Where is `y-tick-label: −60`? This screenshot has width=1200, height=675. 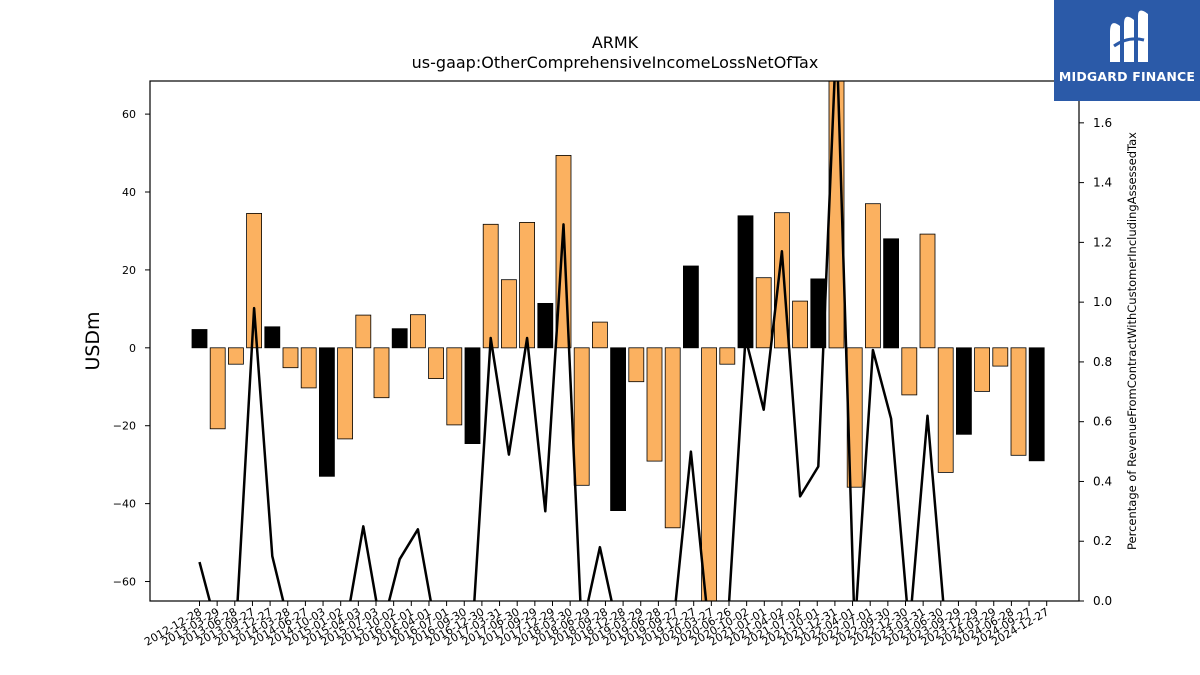 y-tick-label: −60 is located at coordinates (124, 582).